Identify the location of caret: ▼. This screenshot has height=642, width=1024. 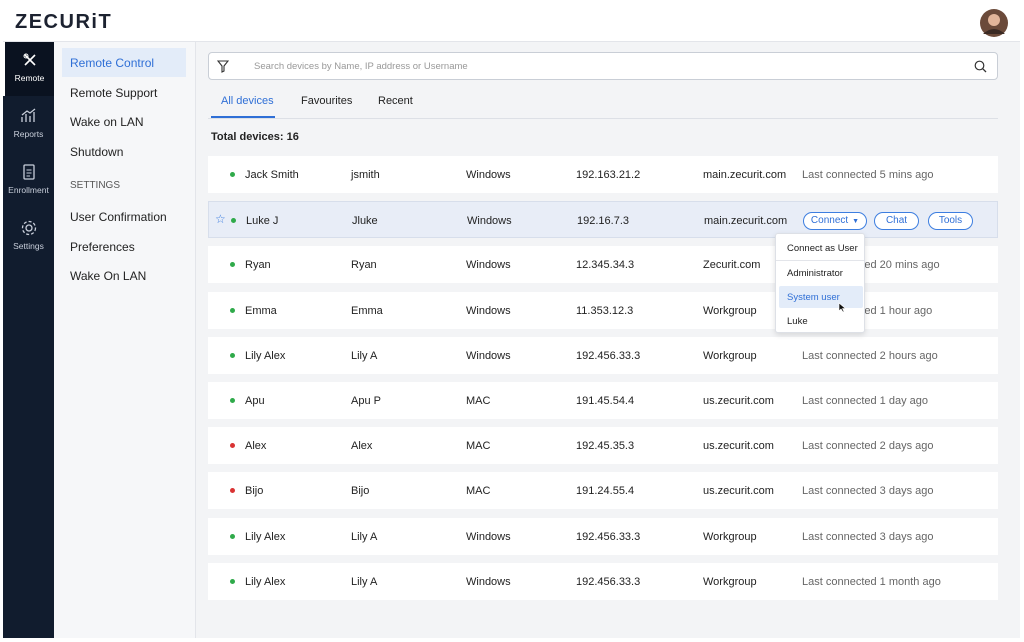
(856, 222).